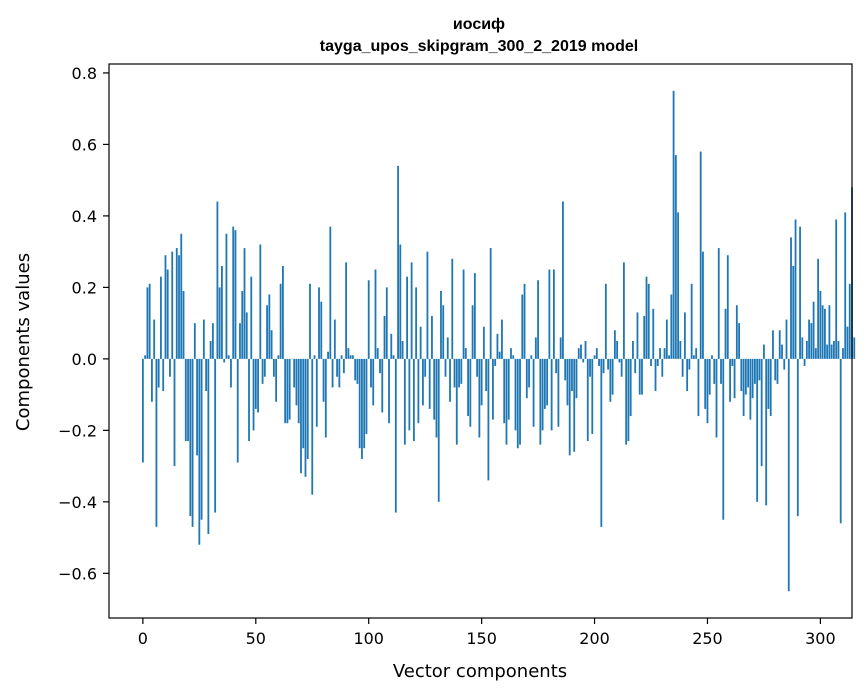  Describe the element at coordinates (143, 638) in the screenshot. I see `x-tick-label: 0` at that location.